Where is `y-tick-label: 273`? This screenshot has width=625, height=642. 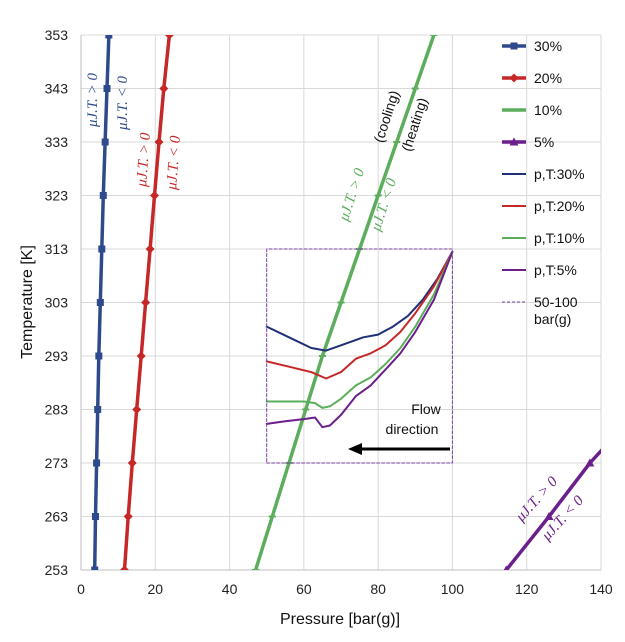 y-tick-label: 273 is located at coordinates (57, 463).